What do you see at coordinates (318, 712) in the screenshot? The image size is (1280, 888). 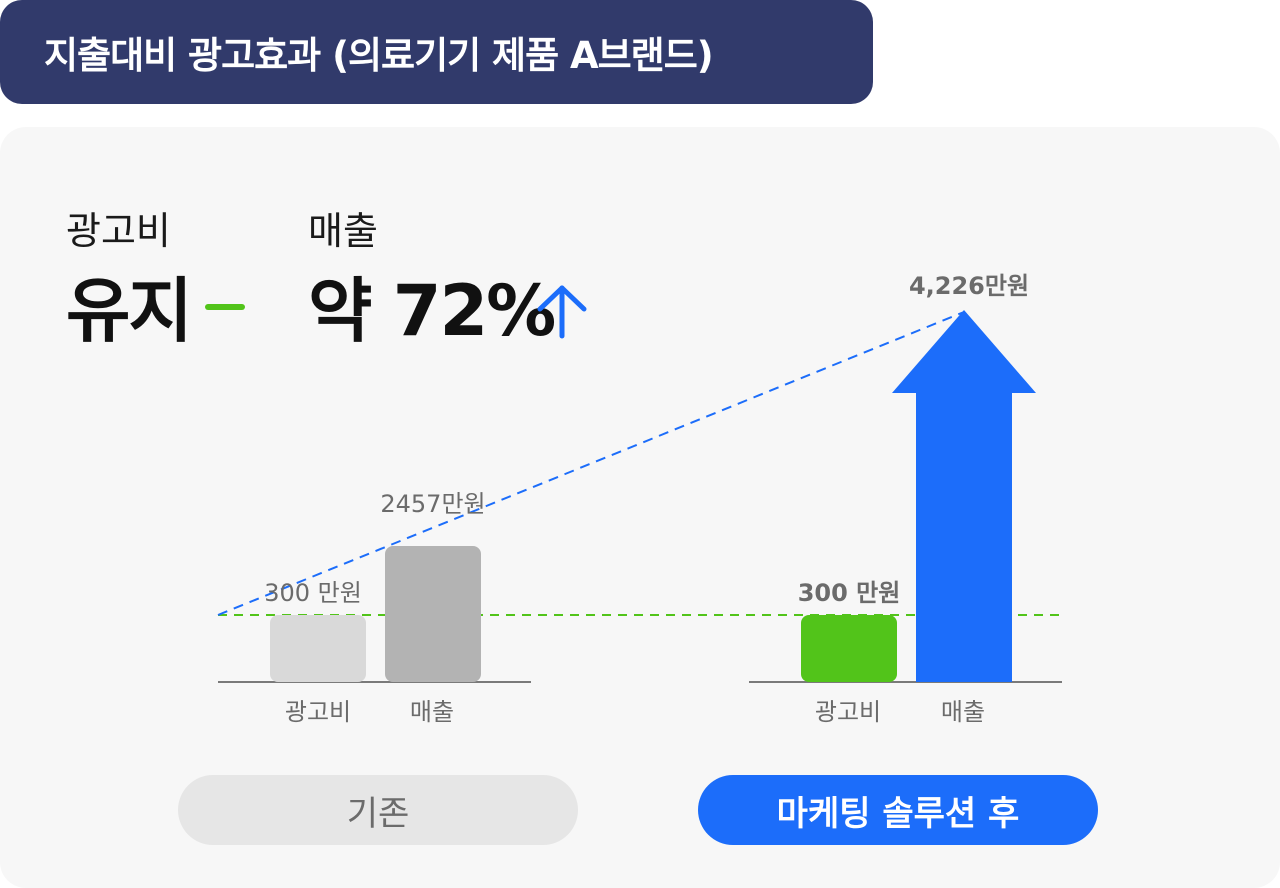 I see `category-label-before-ad-cost: 광고비` at bounding box center [318, 712].